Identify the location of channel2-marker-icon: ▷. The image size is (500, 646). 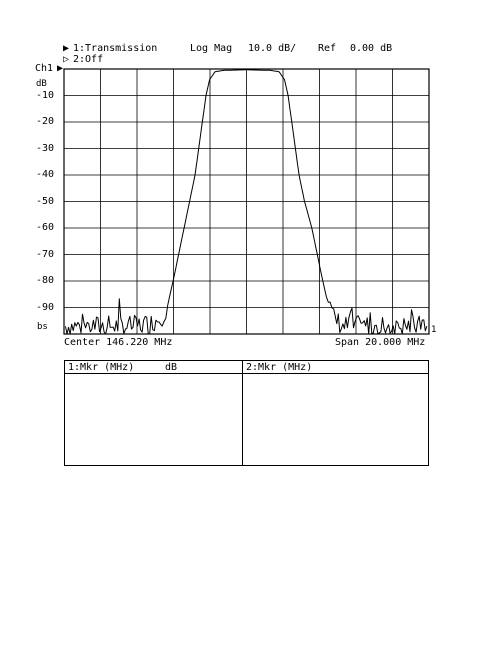
(66, 59).